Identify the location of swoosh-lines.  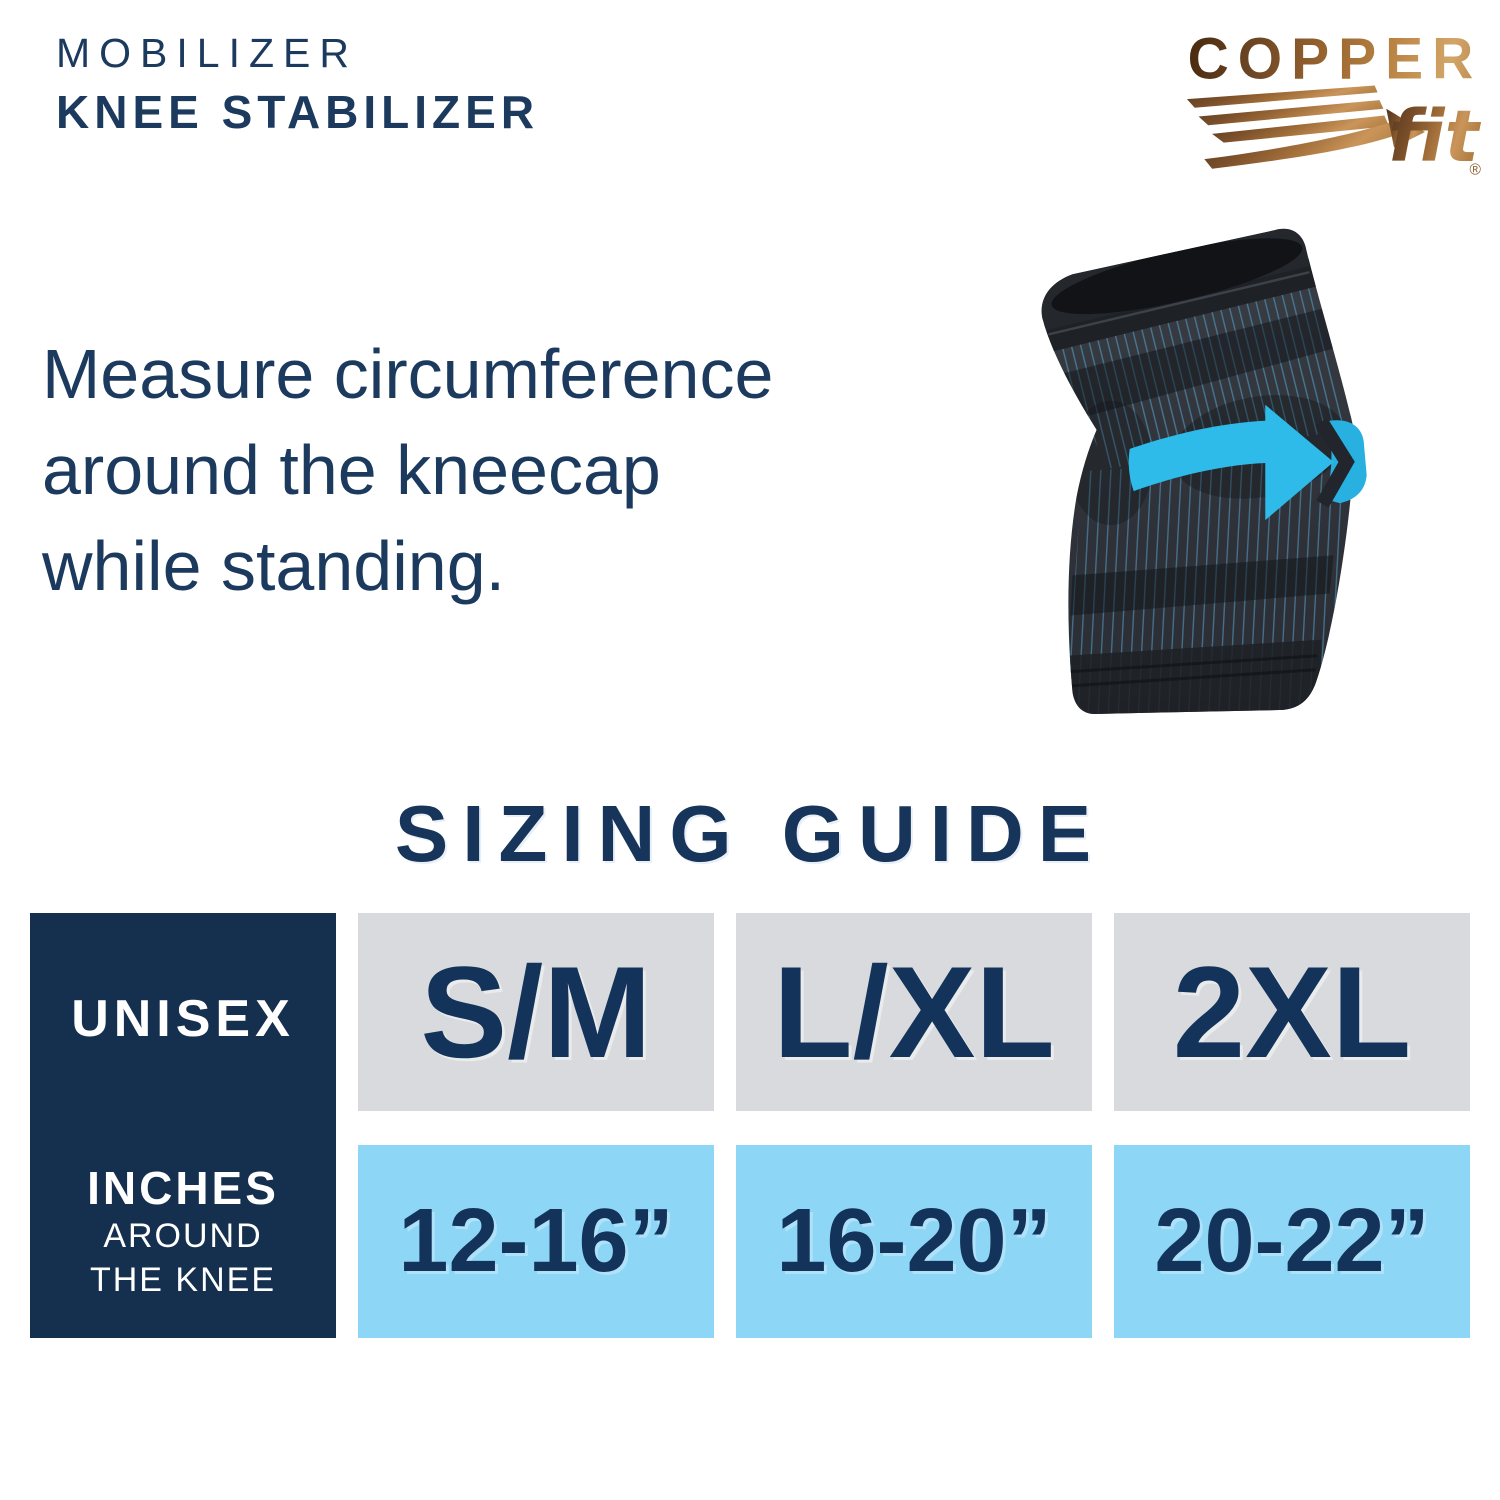
(1305, 127).